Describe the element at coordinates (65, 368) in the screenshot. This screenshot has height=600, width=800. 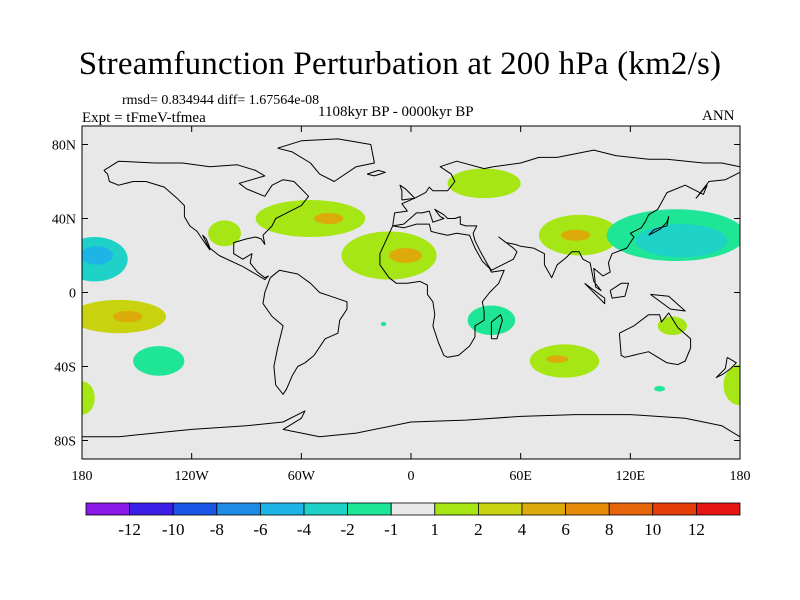
I see `y-tick-label-3: 40S` at that location.